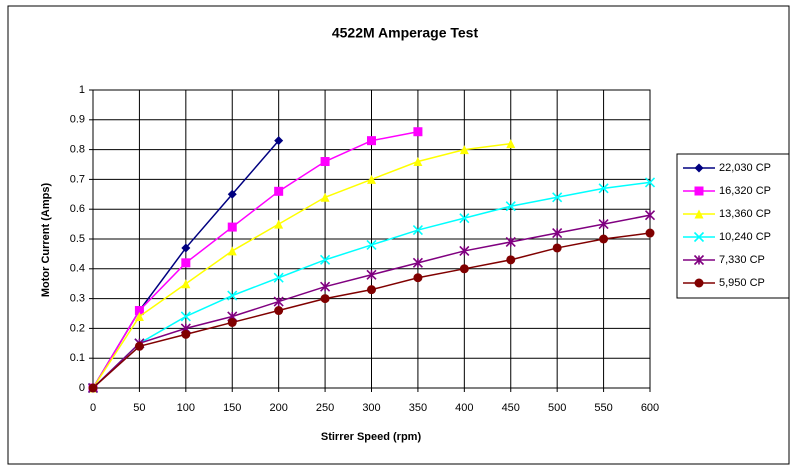 This screenshot has width=798, height=470. What do you see at coordinates (77, 209) in the screenshot?
I see `y-tick-label: 0.6` at bounding box center [77, 209].